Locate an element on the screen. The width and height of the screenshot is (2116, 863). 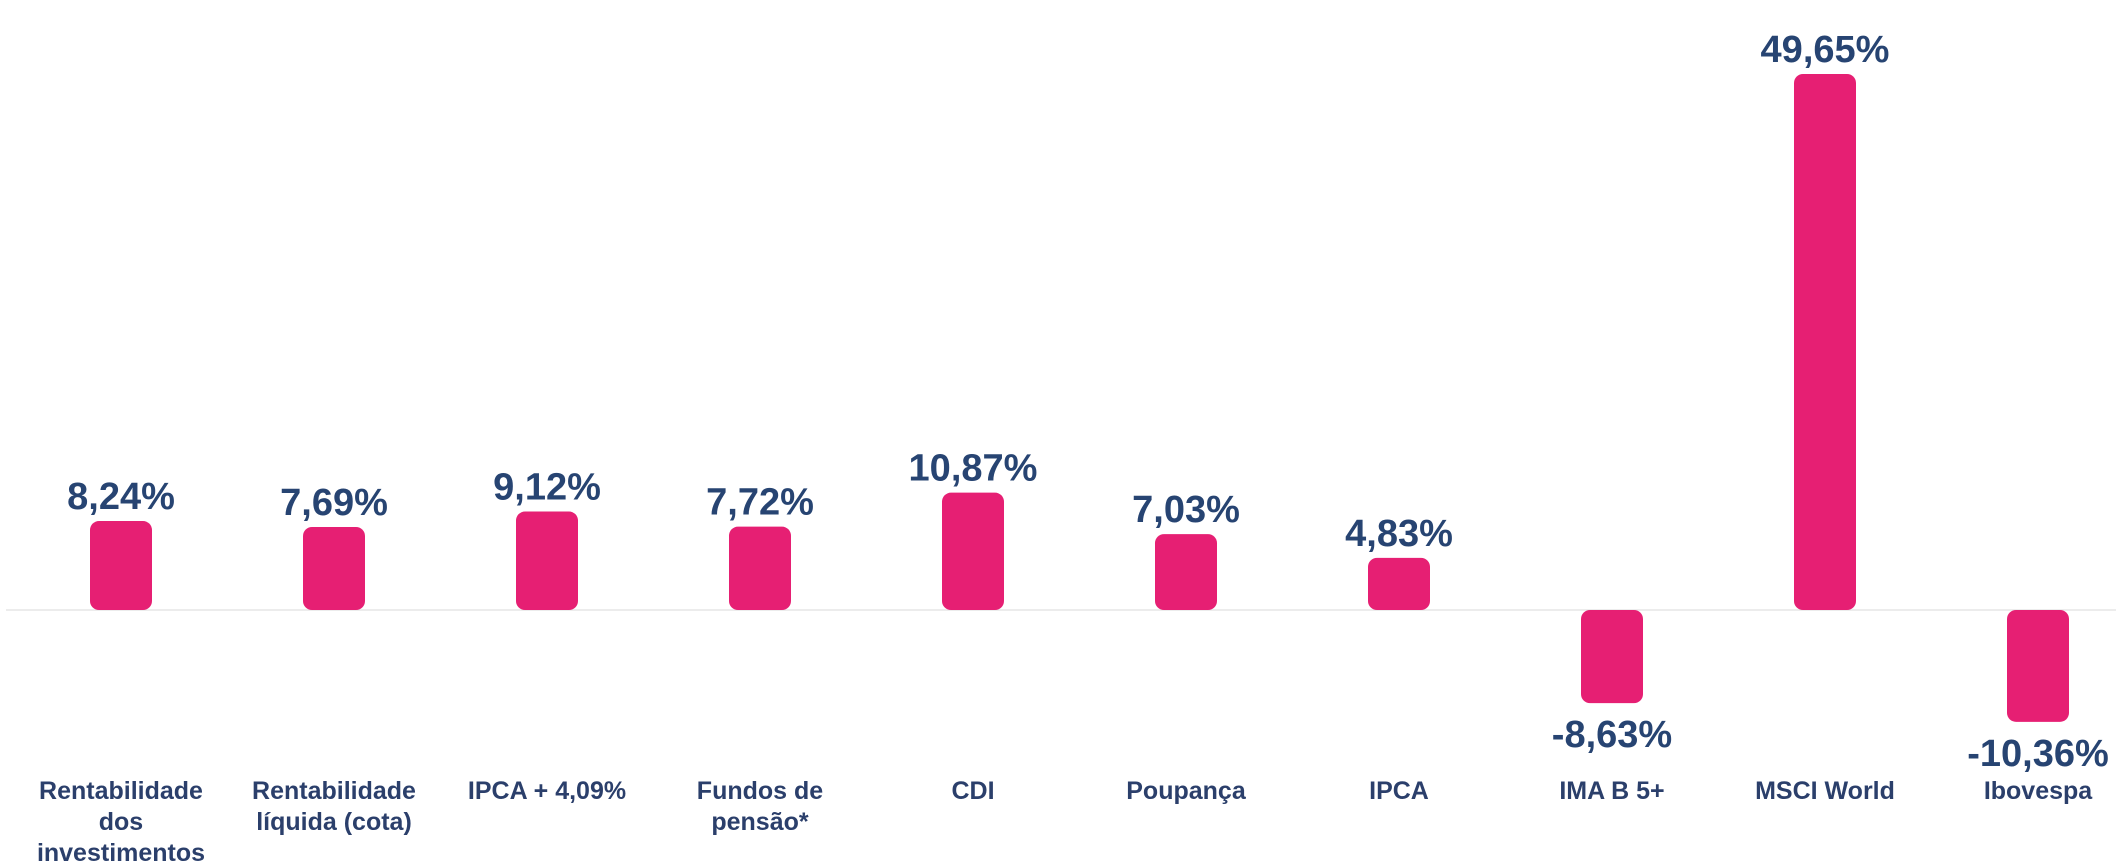
category-label: Rentabilidade líquida (cota) is located at coordinates (334, 806).